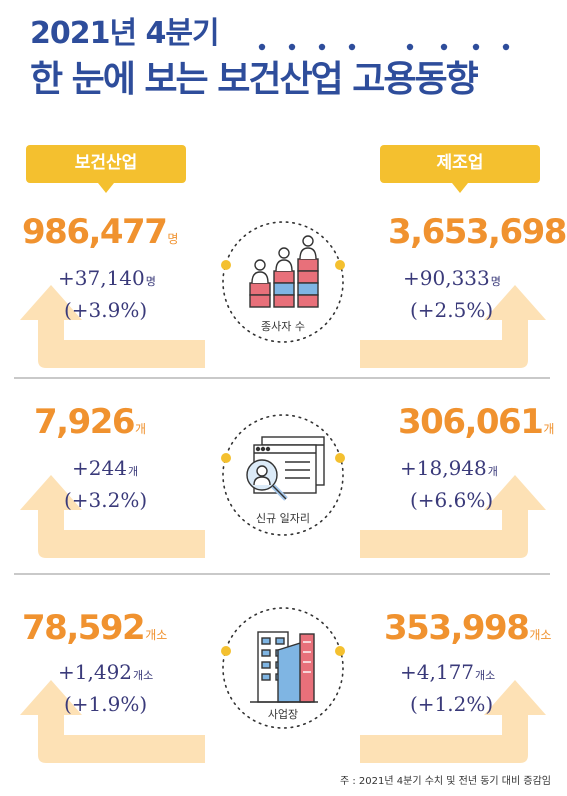 This screenshot has width=567, height=796. Describe the element at coordinates (254, 79) in the screenshot. I see `page-title: 한 눈에 보는 보건산업 고용동향` at that location.